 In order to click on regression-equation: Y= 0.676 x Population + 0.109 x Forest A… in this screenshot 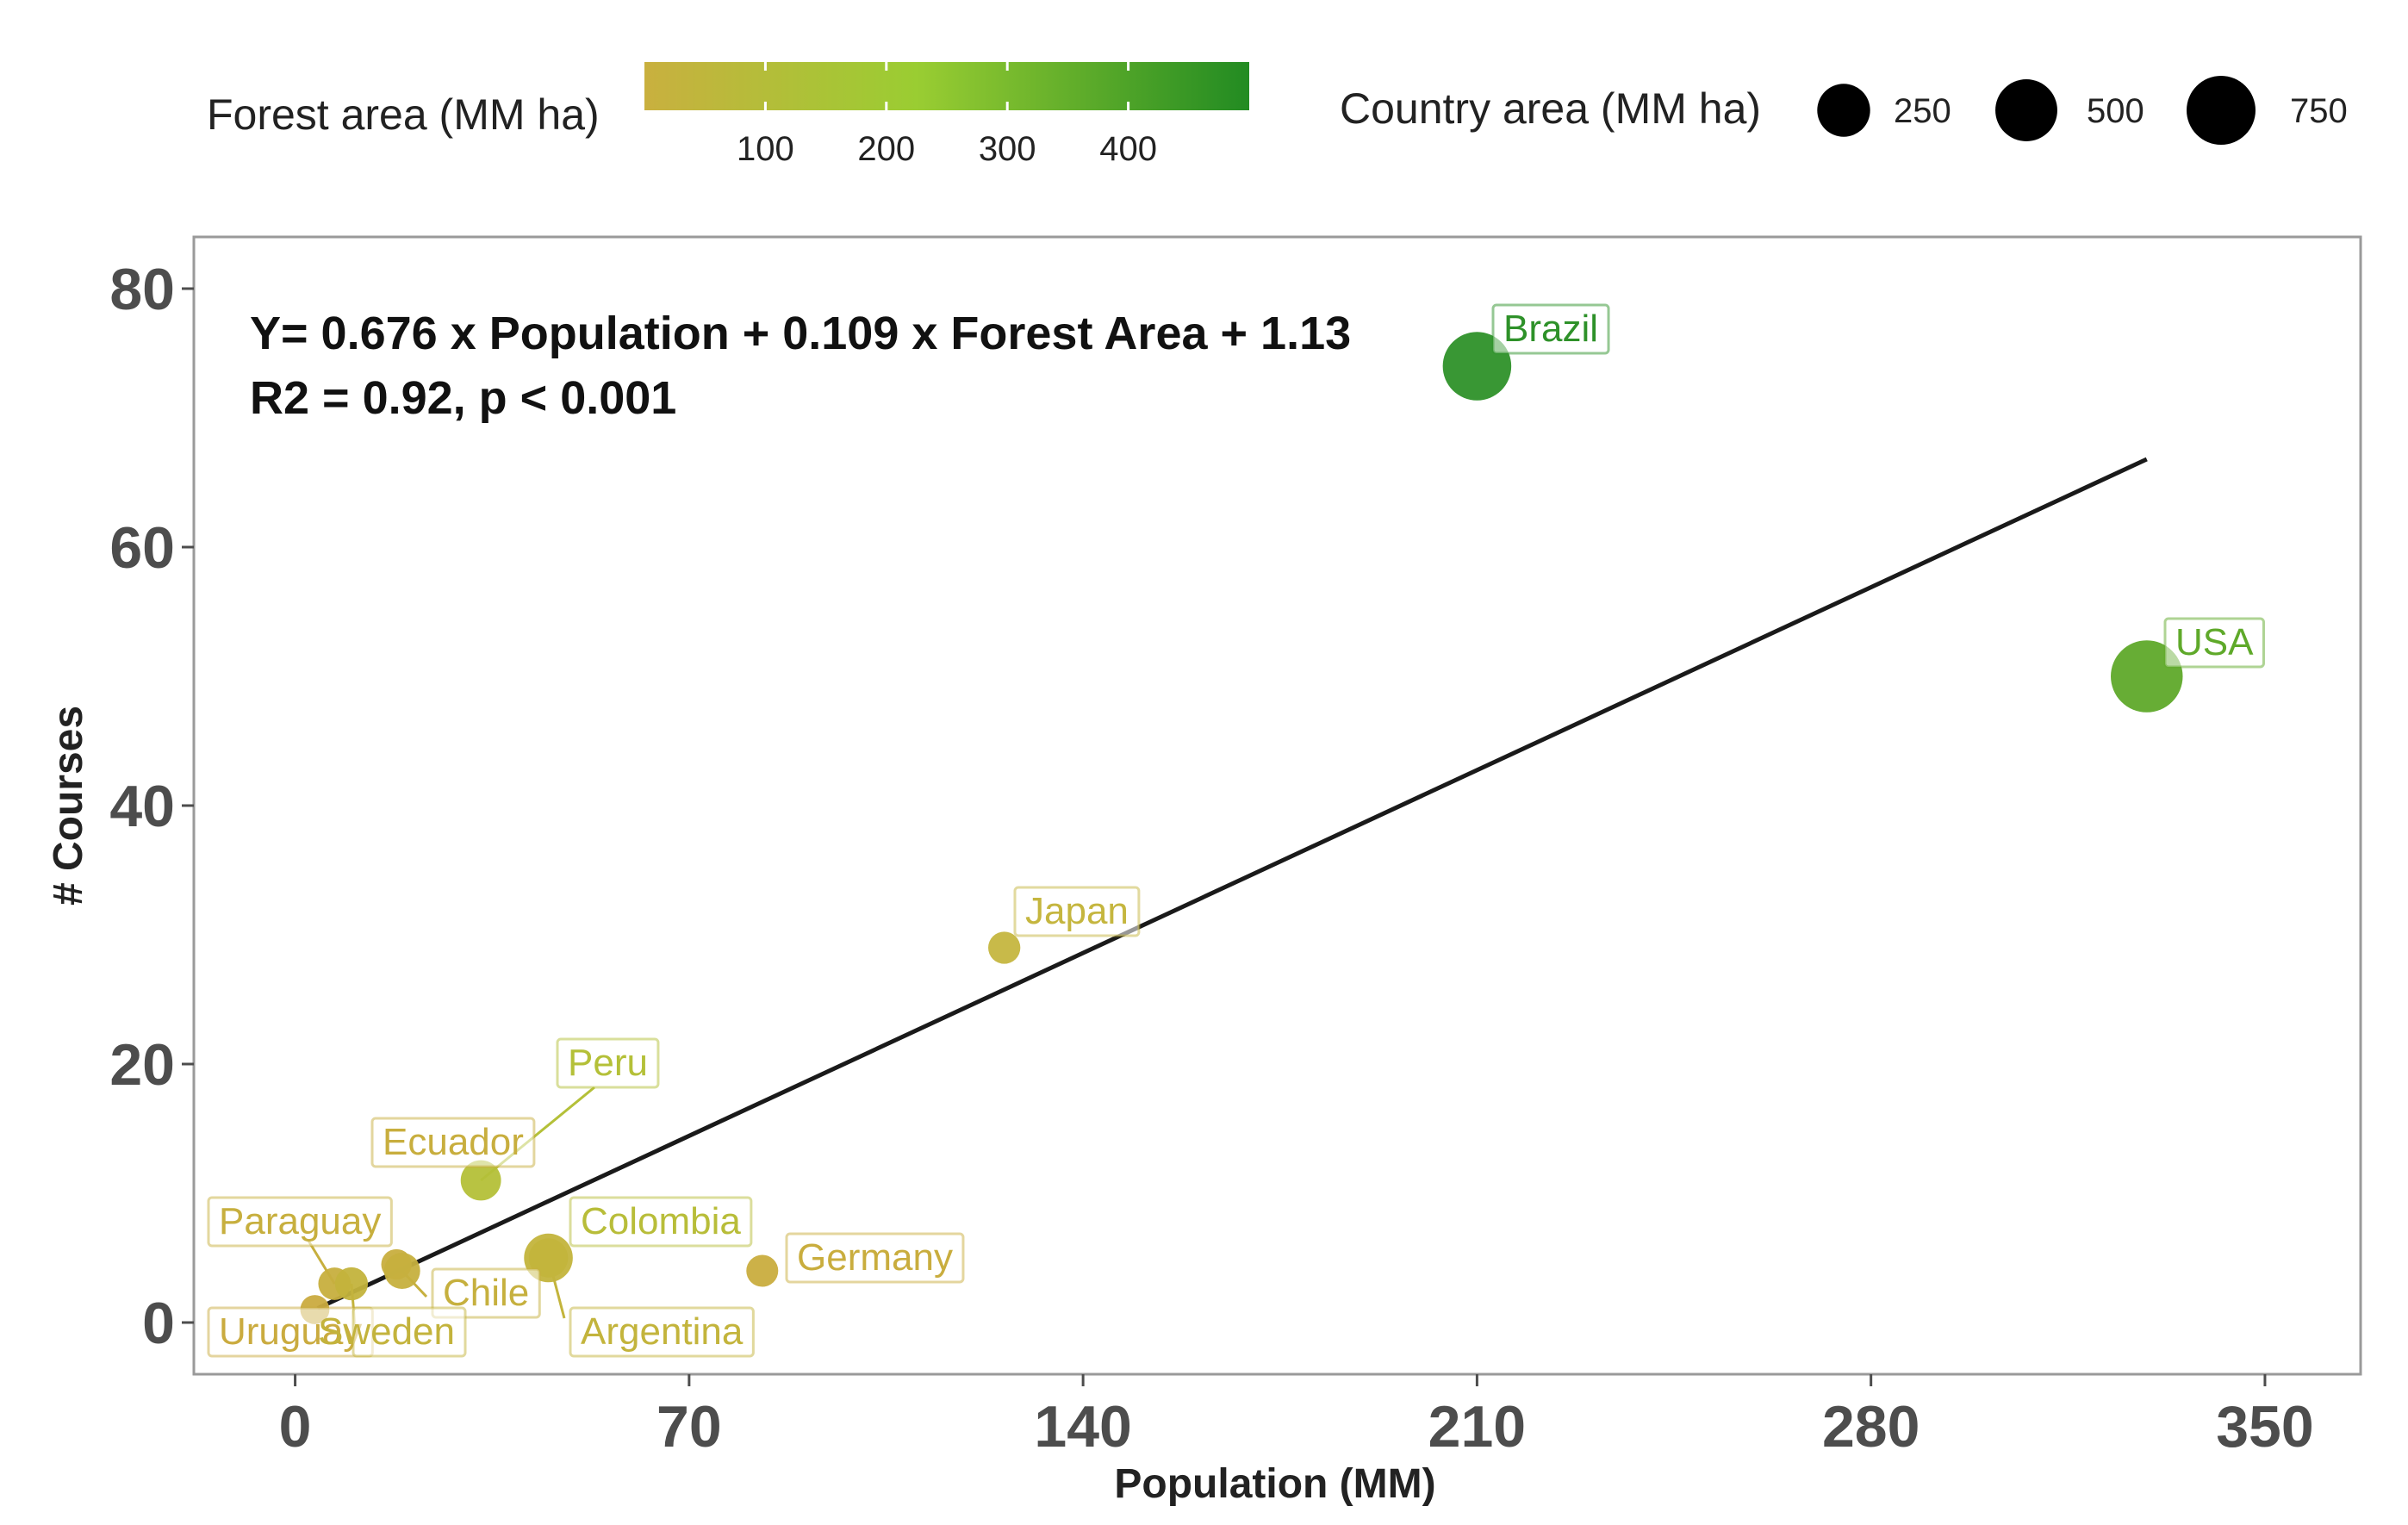, I will do `click(801, 333)`.